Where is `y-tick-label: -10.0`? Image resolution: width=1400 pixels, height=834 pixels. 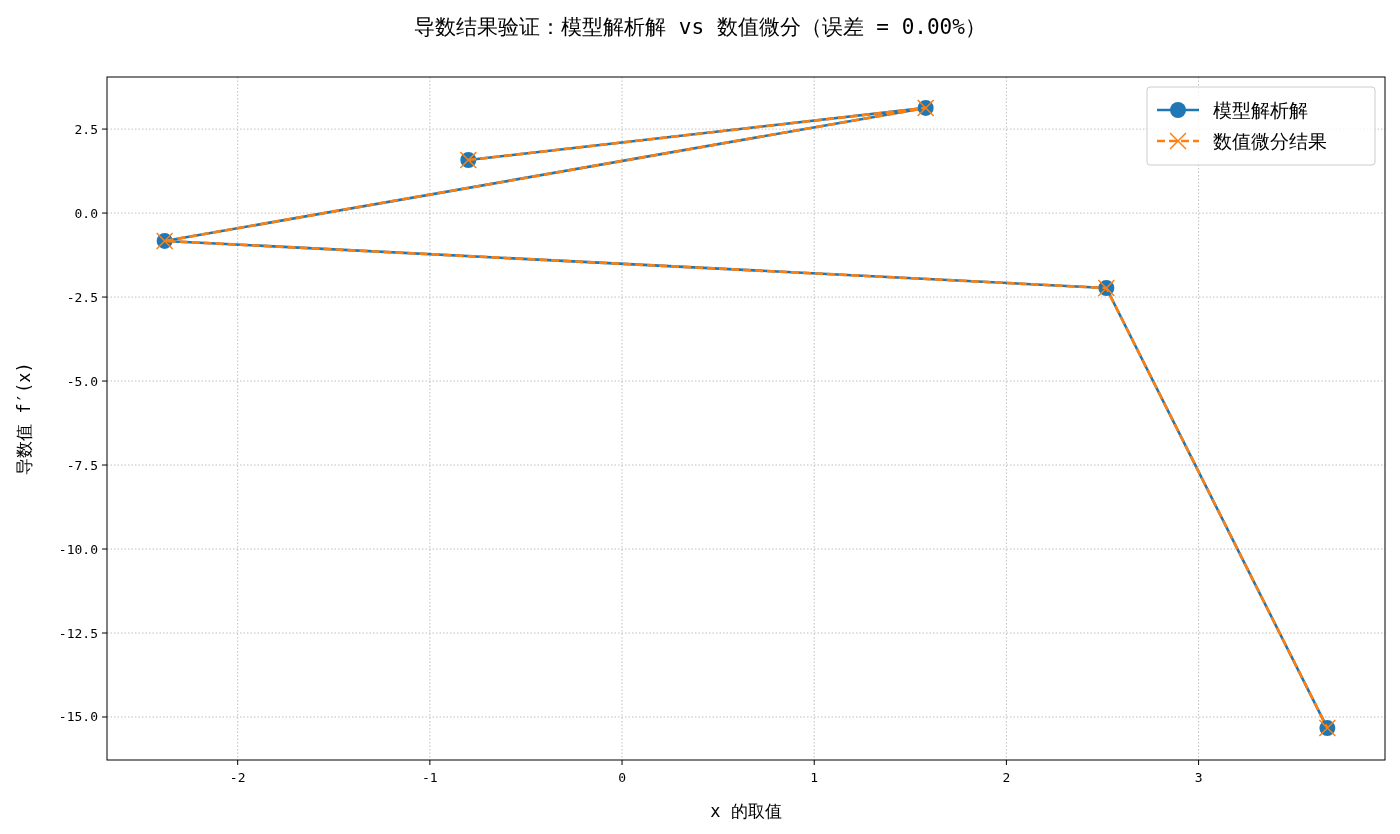 y-tick-label: -10.0 is located at coordinates (78, 549).